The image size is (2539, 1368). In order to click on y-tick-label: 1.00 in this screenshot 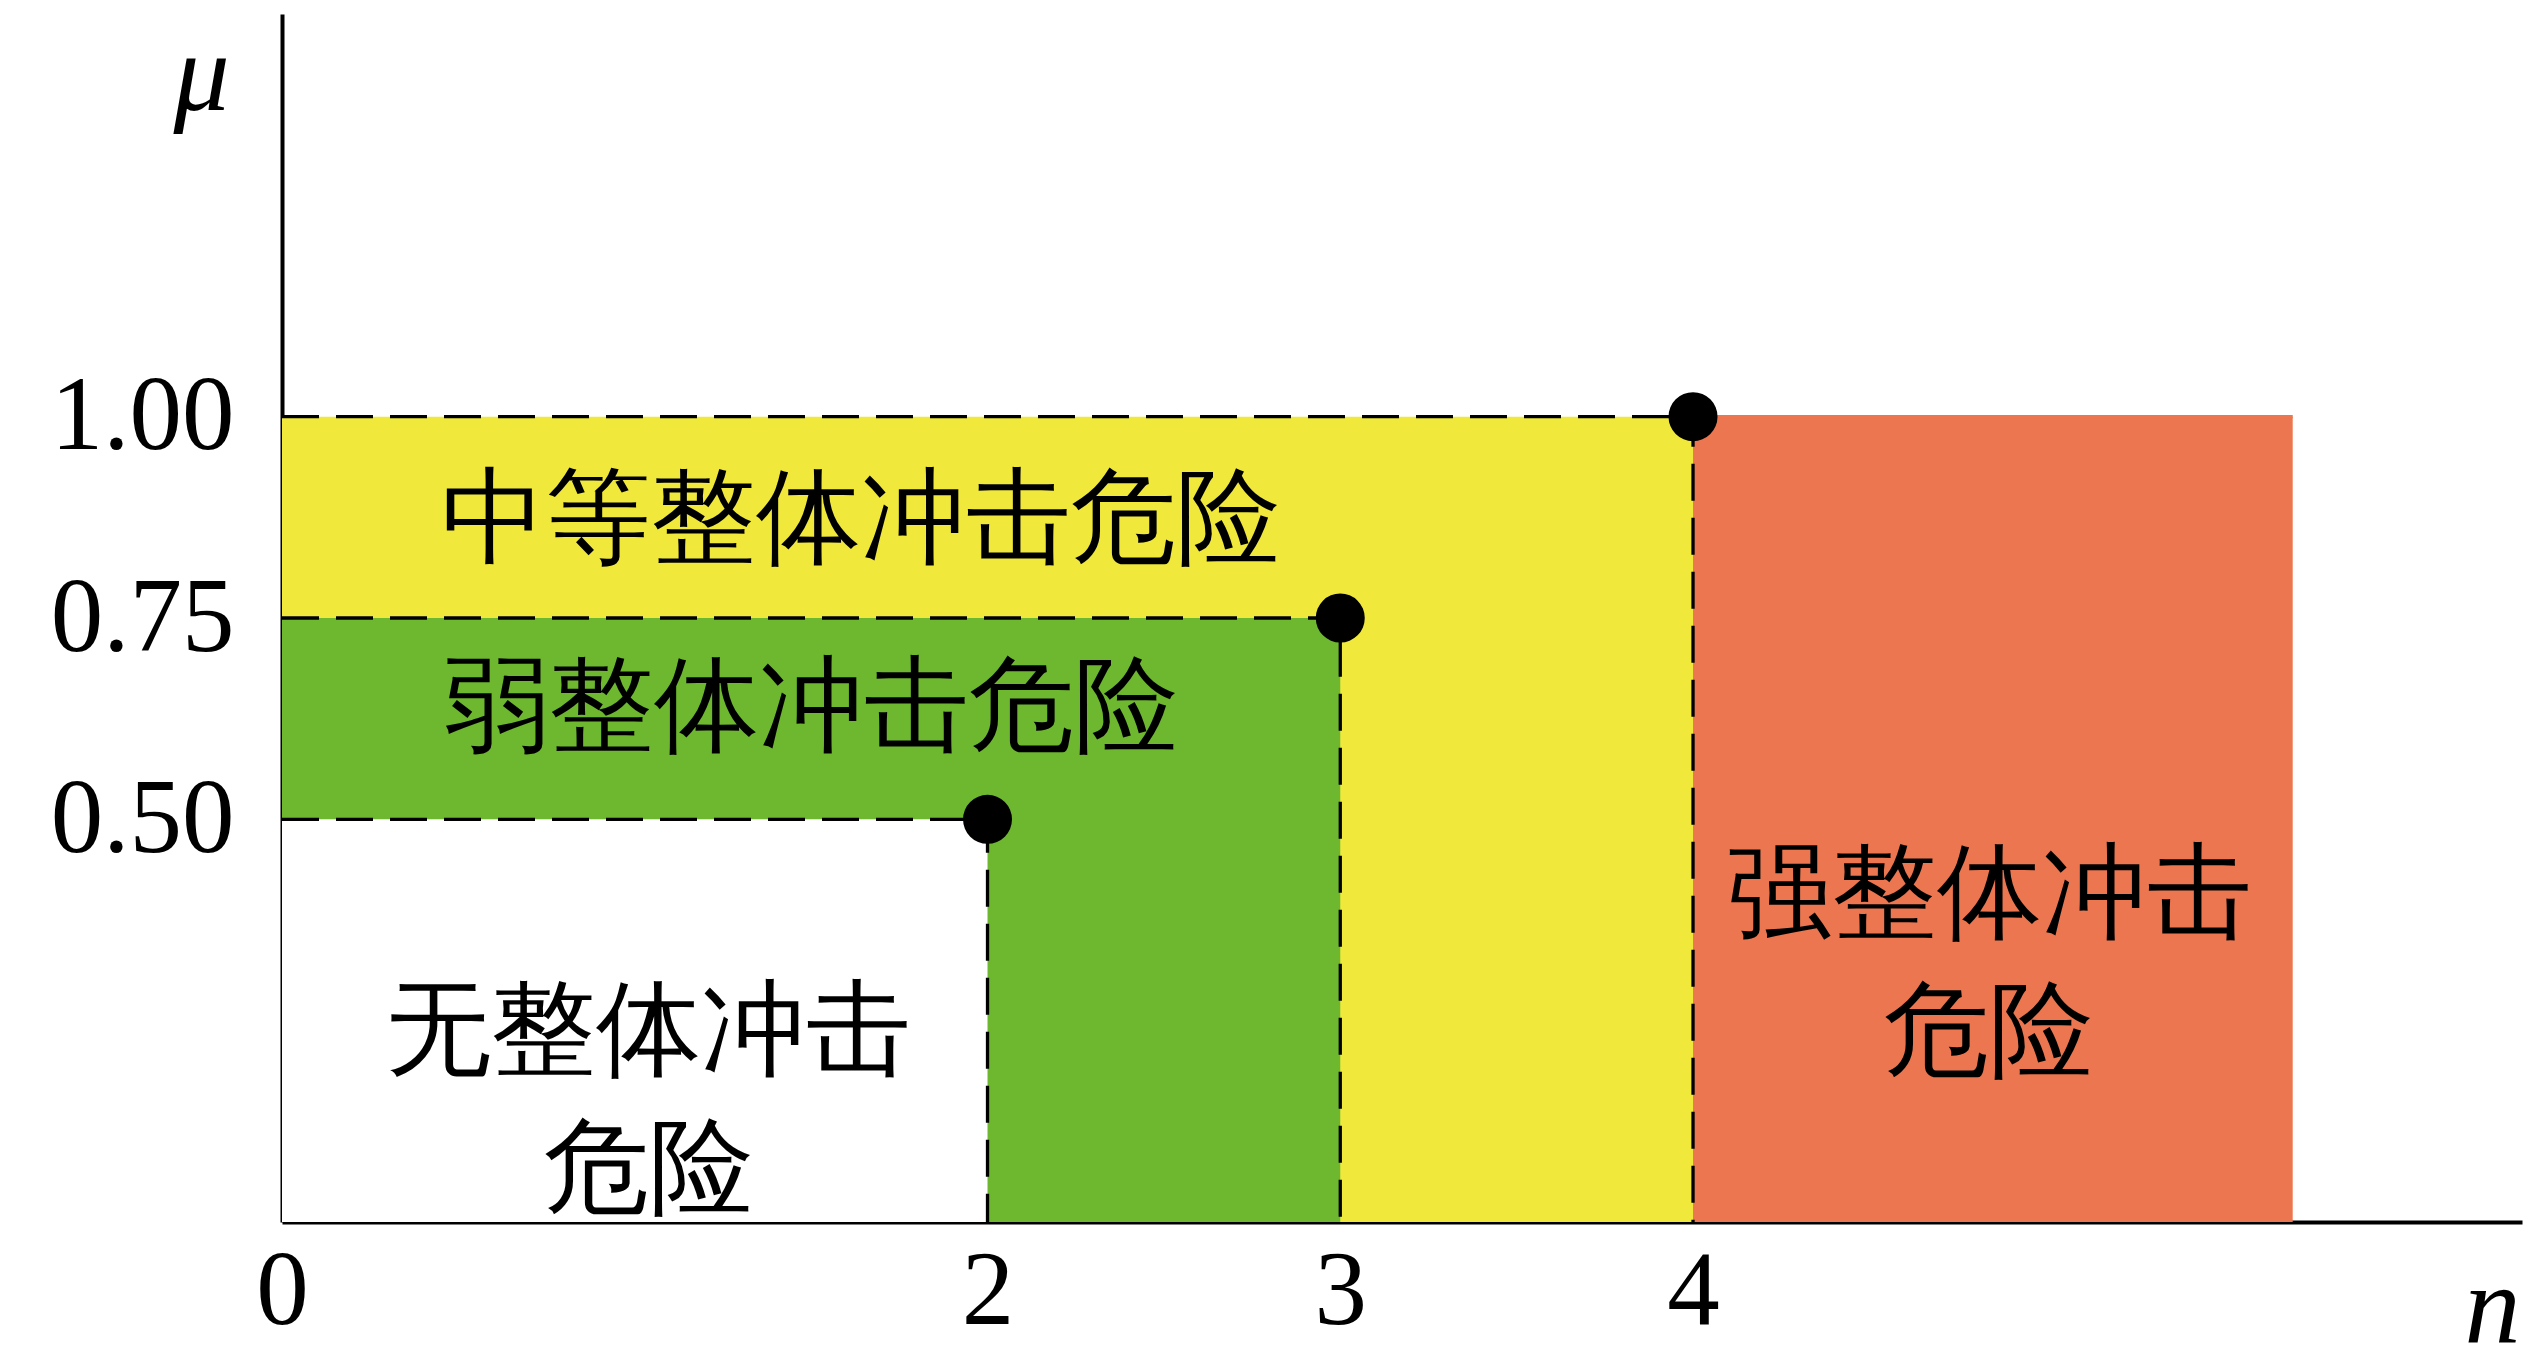, I will do `click(142, 414)`.